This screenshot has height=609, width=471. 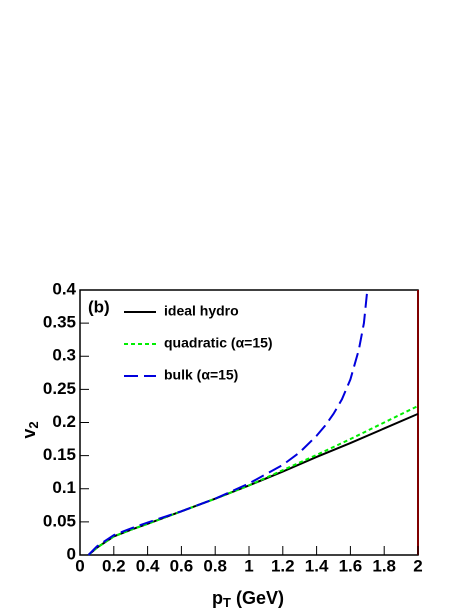 What do you see at coordinates (215, 565) in the screenshot?
I see `x-tick-label: 0.8` at bounding box center [215, 565].